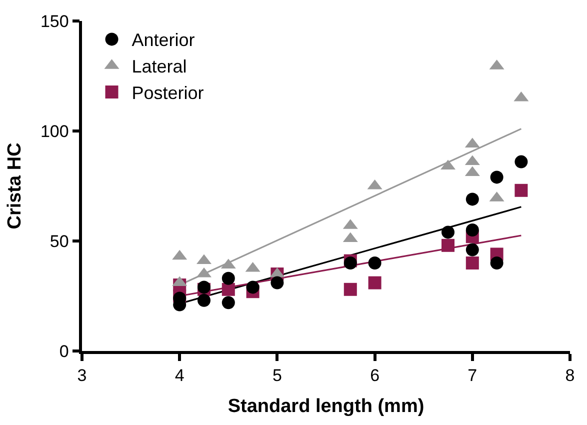  Describe the element at coordinates (159, 66) in the screenshot. I see `legend-label: Lateral` at that location.